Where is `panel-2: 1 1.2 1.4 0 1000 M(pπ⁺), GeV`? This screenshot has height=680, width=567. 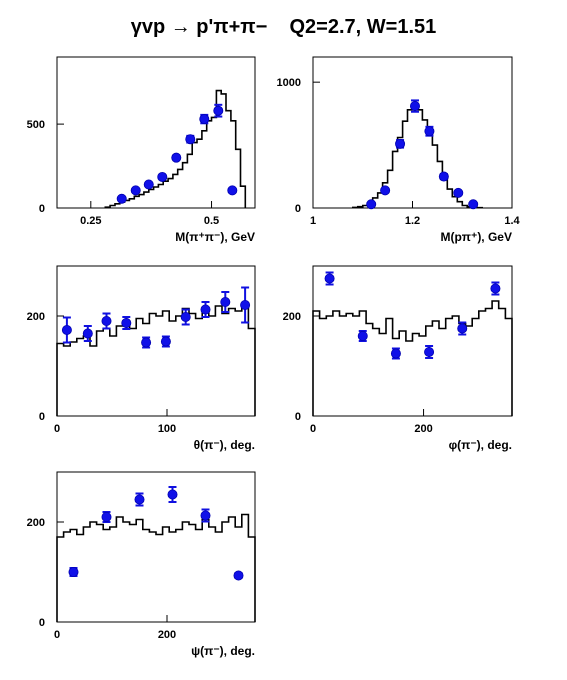 panel-2: 1 1.2 1.4 0 1000 M(pπ⁺), GeV is located at coordinates (399, 150).